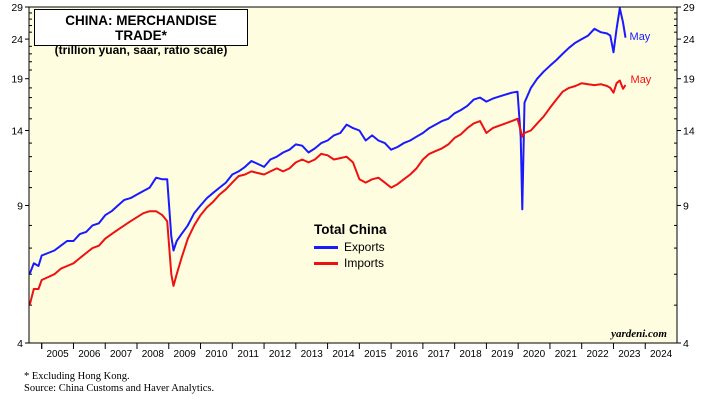 This screenshot has height=401, width=707. I want to click on y-tick-label-right: 14, so click(689, 132).